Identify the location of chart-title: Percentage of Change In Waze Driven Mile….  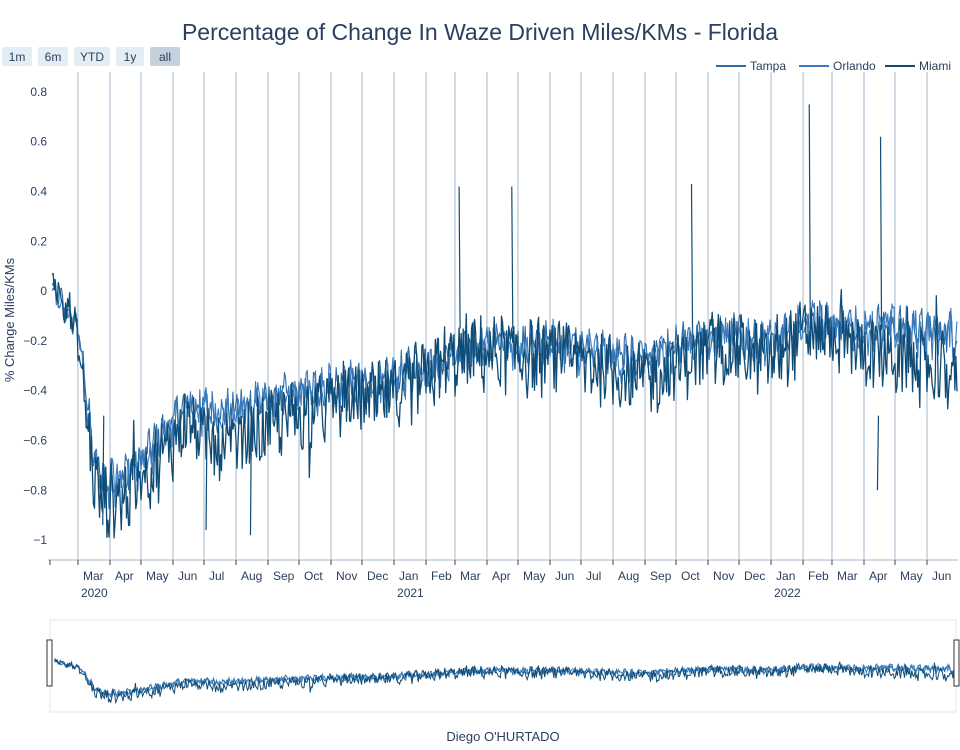
(480, 32).